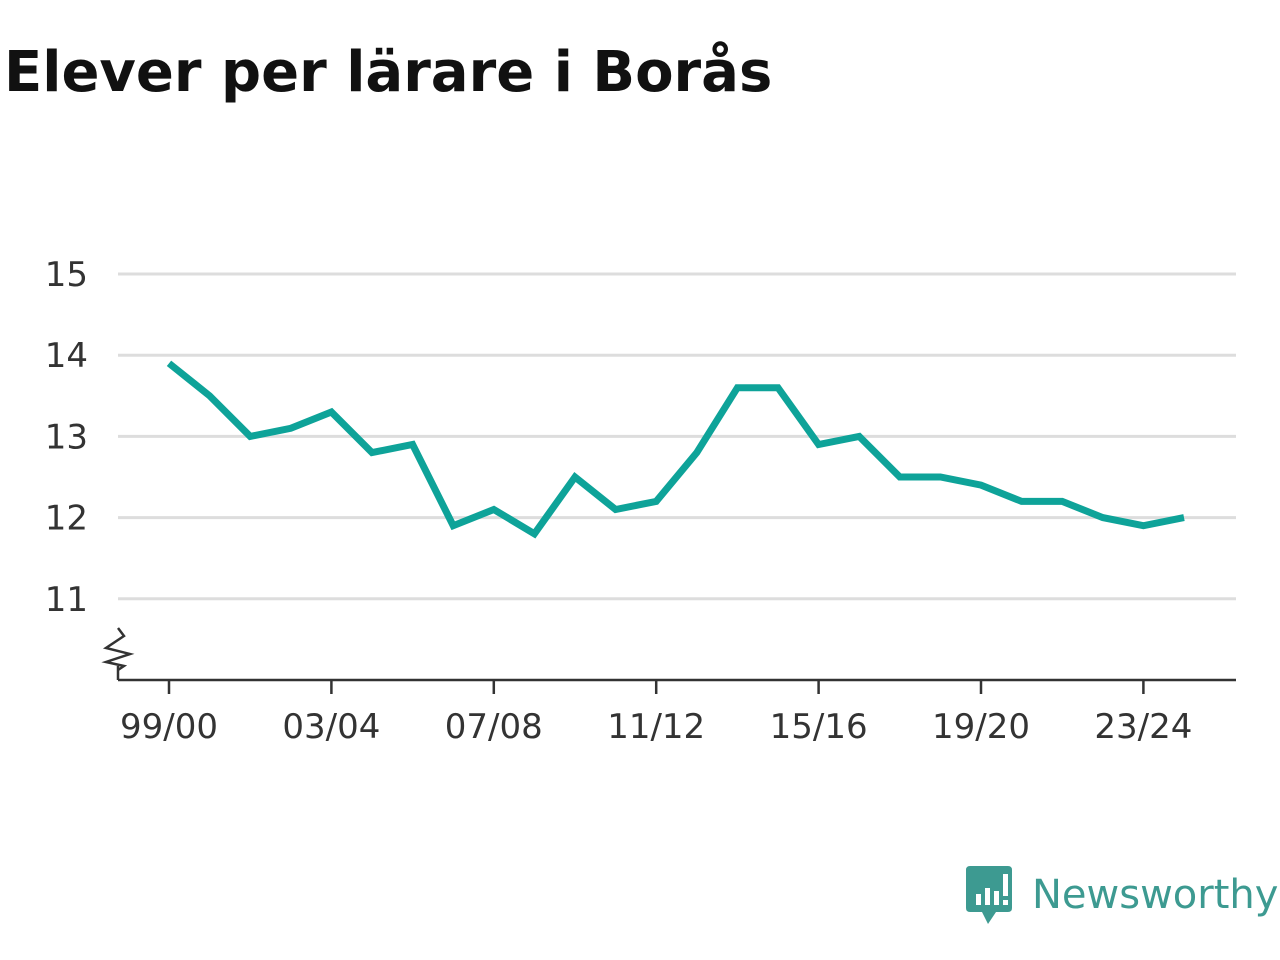 This screenshot has width=1280, height=960. I want to click on y-tick-label: 12, so click(66, 519).